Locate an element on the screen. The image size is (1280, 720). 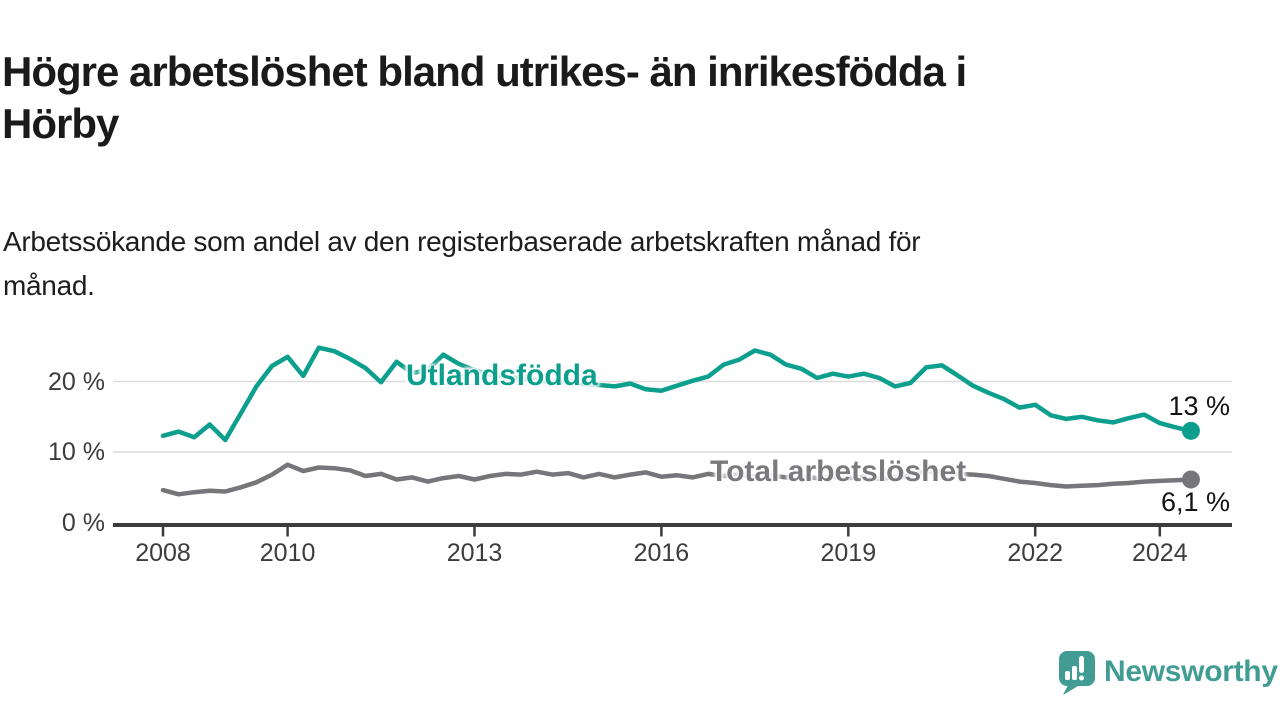
end-value-label-utlandsfodda: 13 % is located at coordinates (1199, 406).